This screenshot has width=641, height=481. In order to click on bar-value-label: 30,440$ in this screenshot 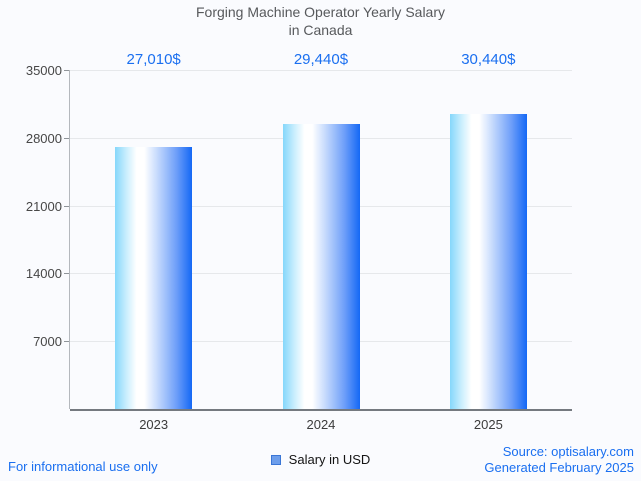, I will do `click(488, 59)`.